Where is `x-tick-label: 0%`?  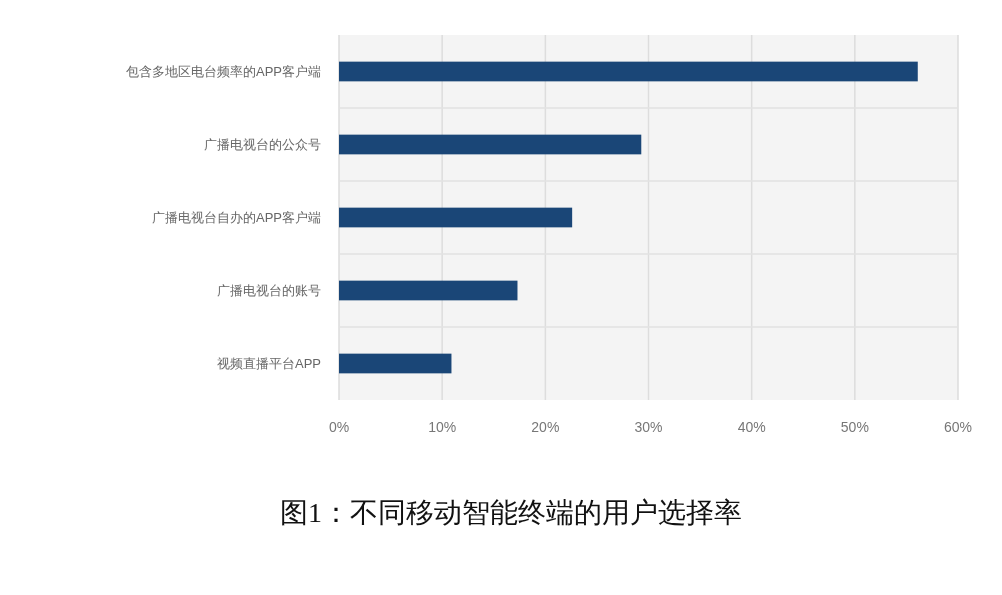 x-tick-label: 0% is located at coordinates (339, 427).